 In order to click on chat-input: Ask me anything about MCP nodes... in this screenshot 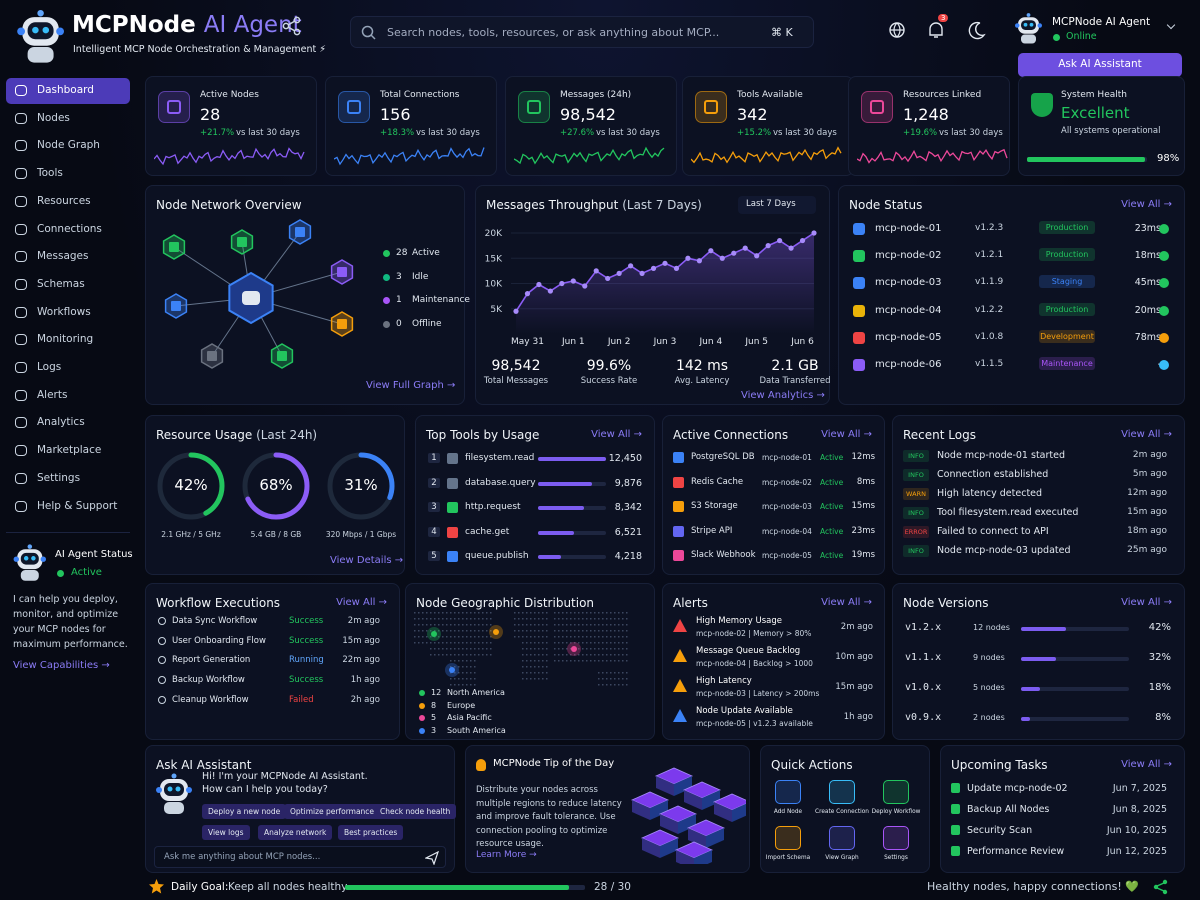, I will do `click(300, 857)`.